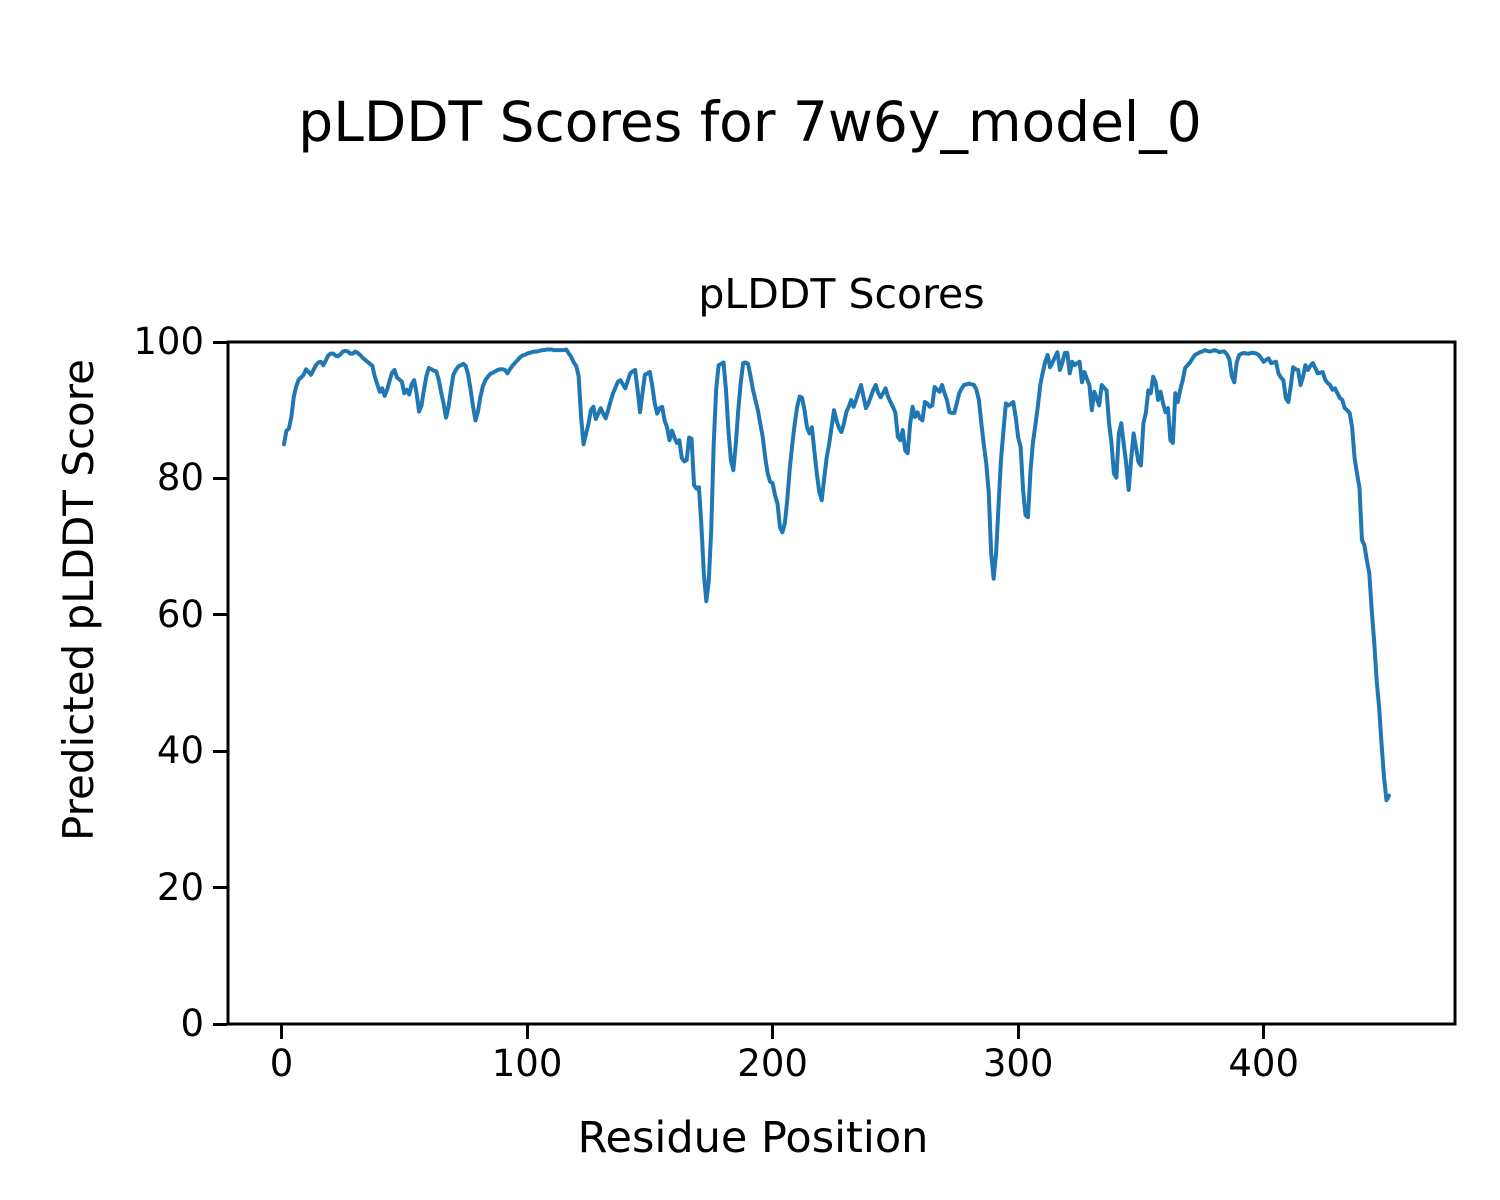  I want to click on x-tick-label: 200, so click(772, 1063).